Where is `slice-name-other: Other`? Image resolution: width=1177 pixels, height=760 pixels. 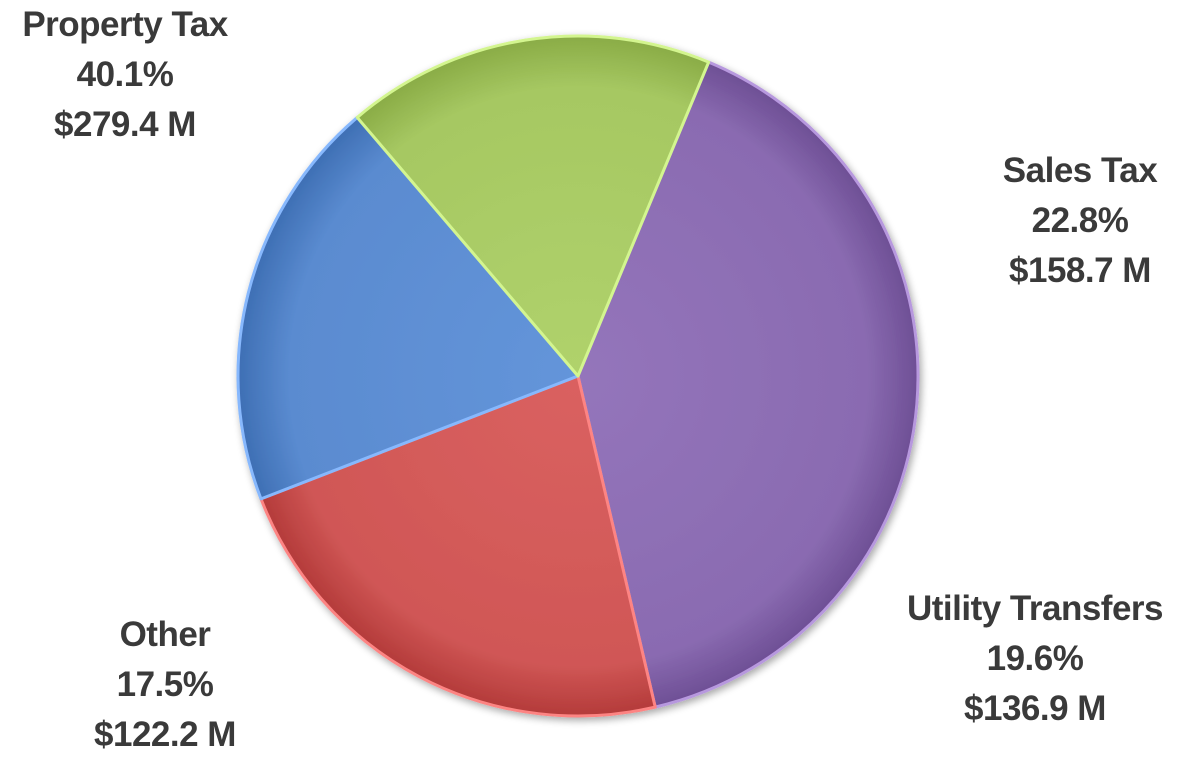 slice-name-other: Other is located at coordinates (165, 634).